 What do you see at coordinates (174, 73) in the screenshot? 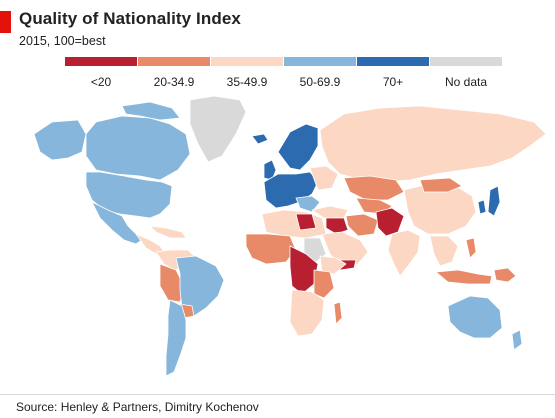
I see `legend-item-20-34: 20-34.9` at bounding box center [174, 73].